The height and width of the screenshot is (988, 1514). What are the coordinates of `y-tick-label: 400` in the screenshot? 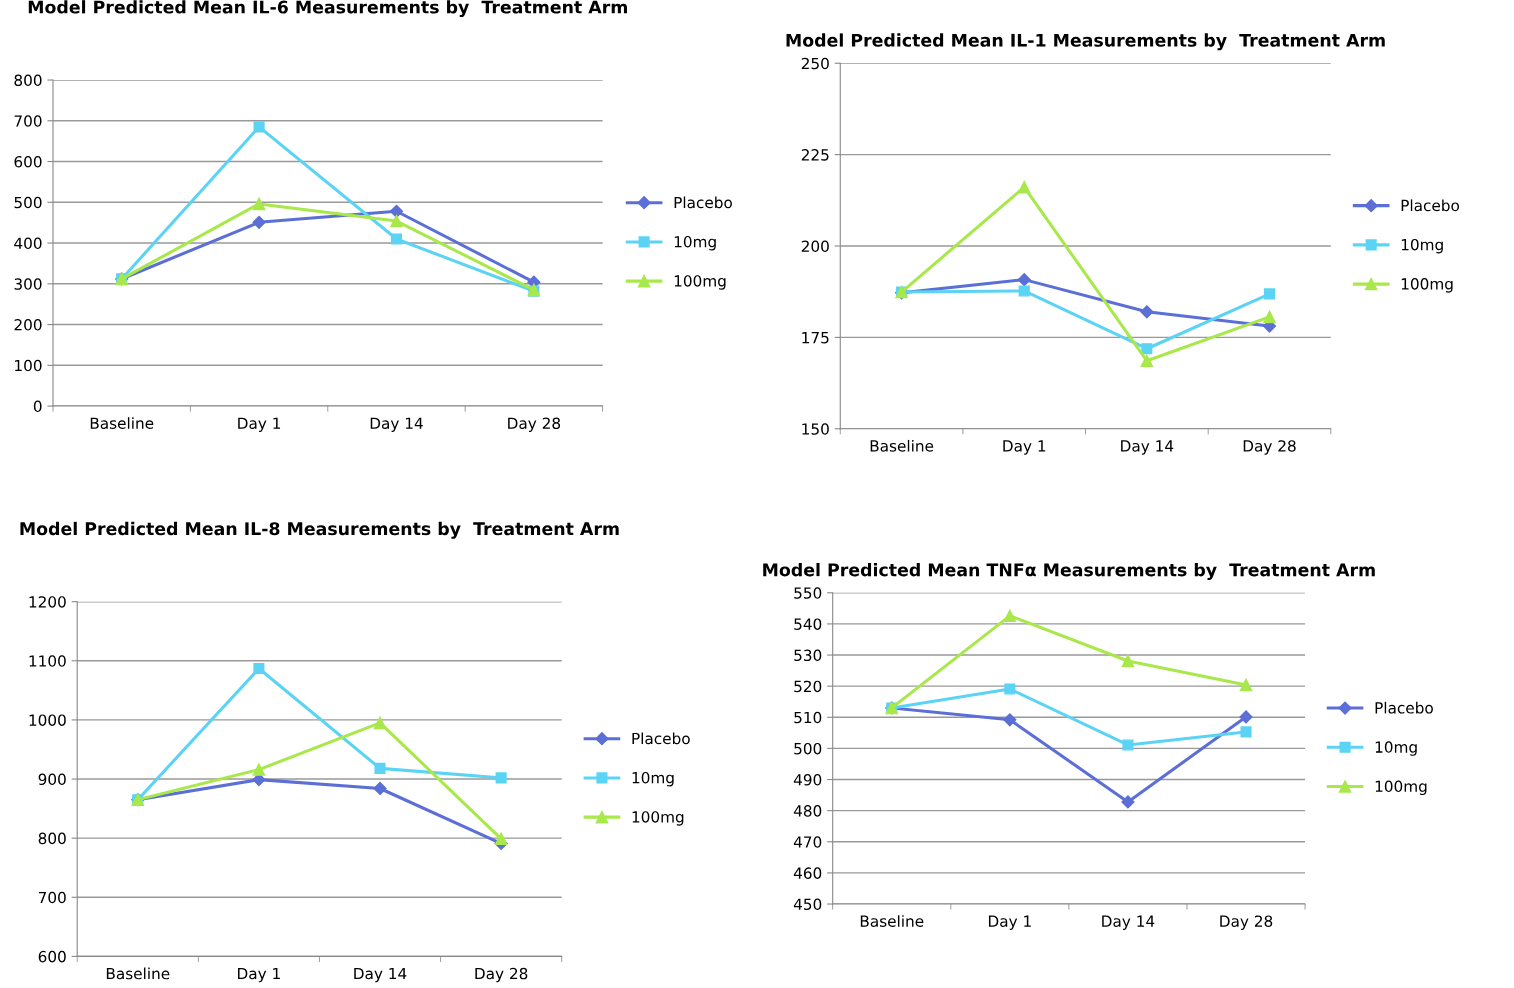 It's located at (28, 243).